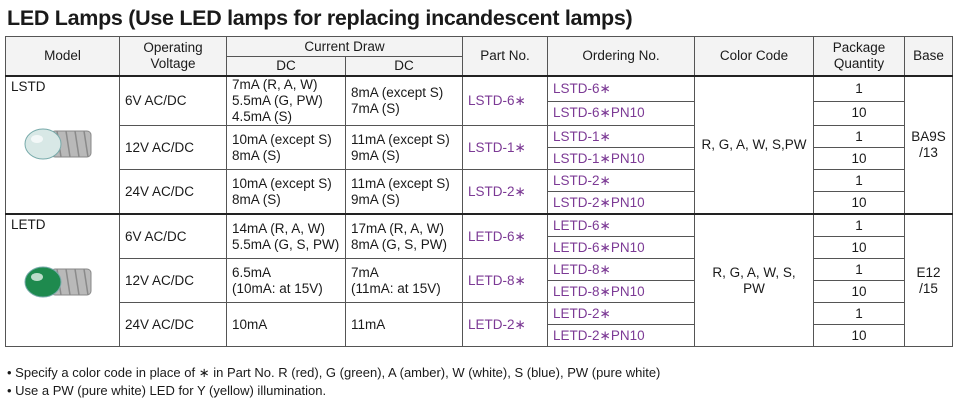 This screenshot has height=400, width=960. What do you see at coordinates (621, 113) in the screenshot?
I see `ordering-no: LSTD-6∗PN10` at bounding box center [621, 113].